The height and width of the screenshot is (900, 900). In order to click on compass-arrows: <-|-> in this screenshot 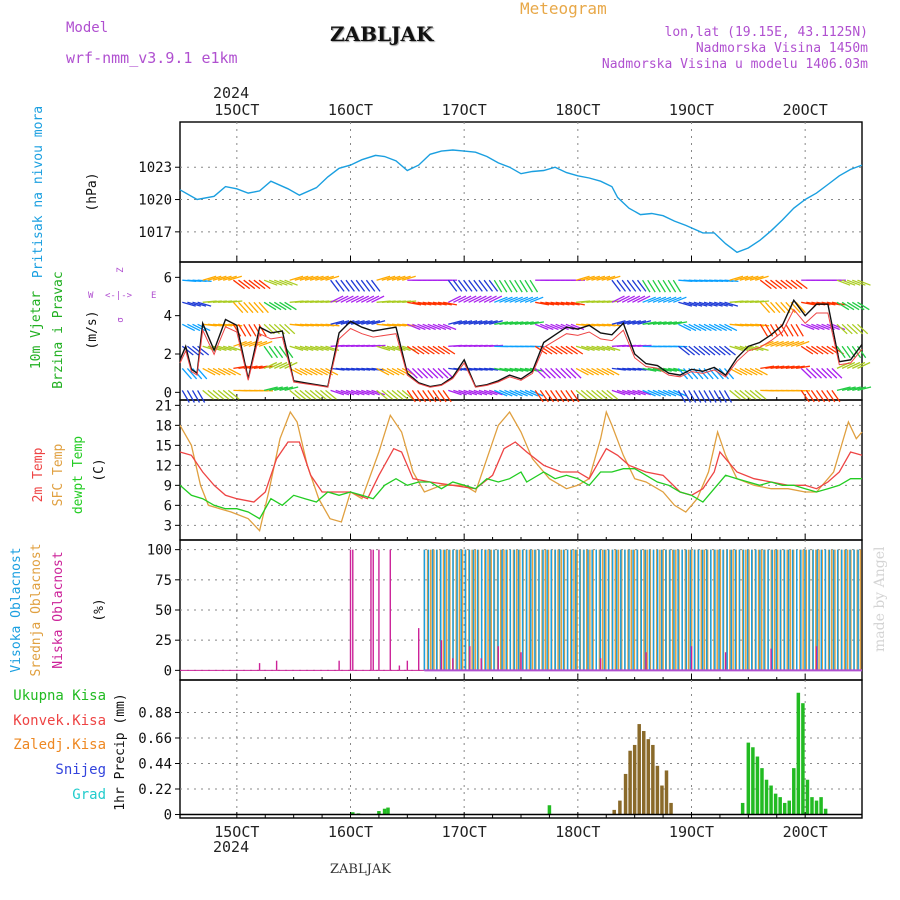, I will do `click(119, 296)`.